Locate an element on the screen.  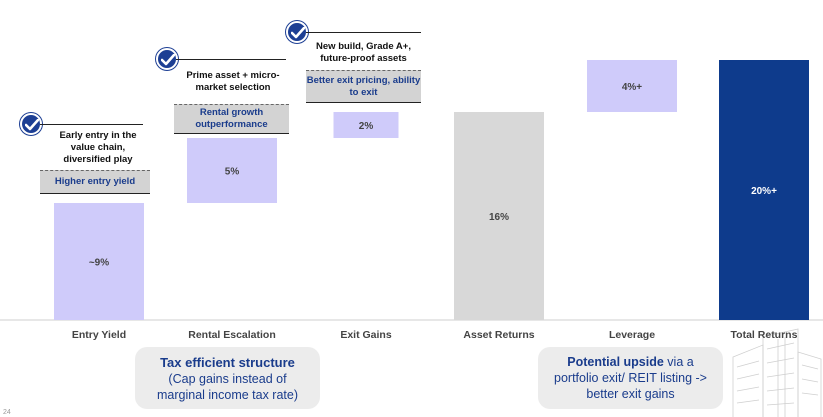
bar-leverage is located at coordinates (632, 86).